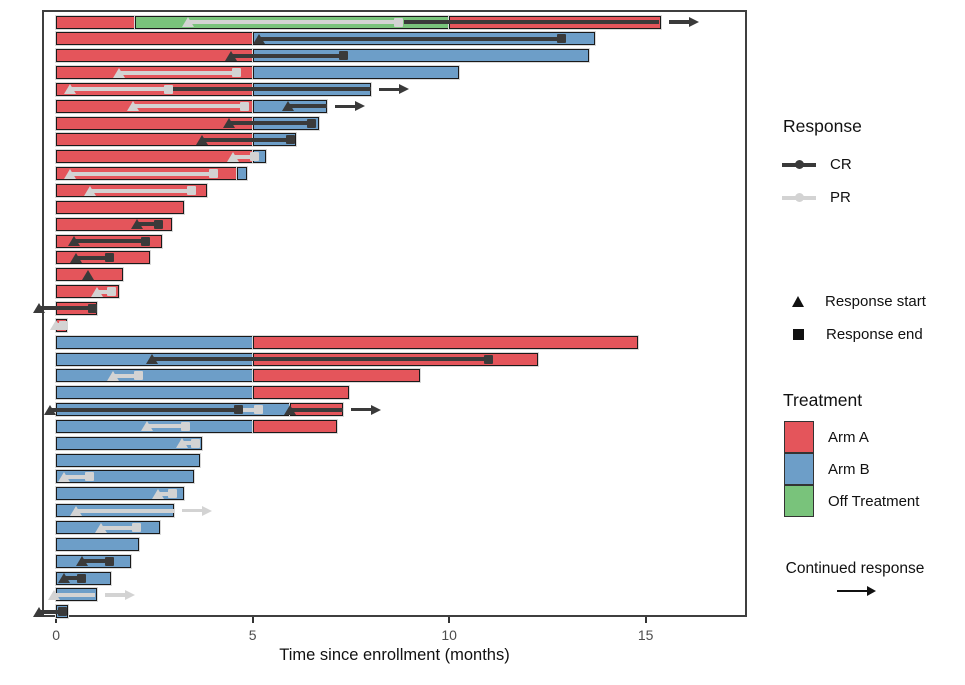  I want to click on legend-item-pr: PR, so click(816, 197).